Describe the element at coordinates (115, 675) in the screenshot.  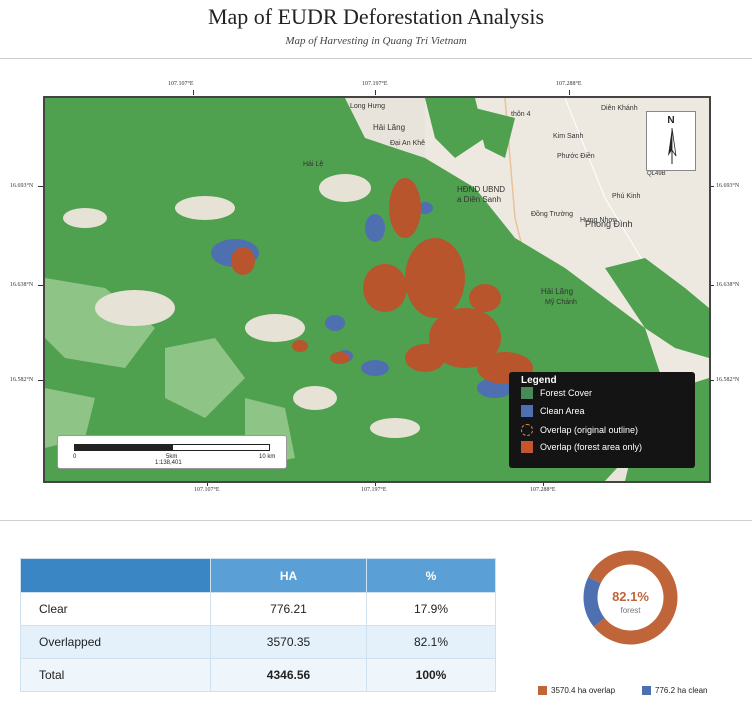
I see `row-label: Total` at that location.